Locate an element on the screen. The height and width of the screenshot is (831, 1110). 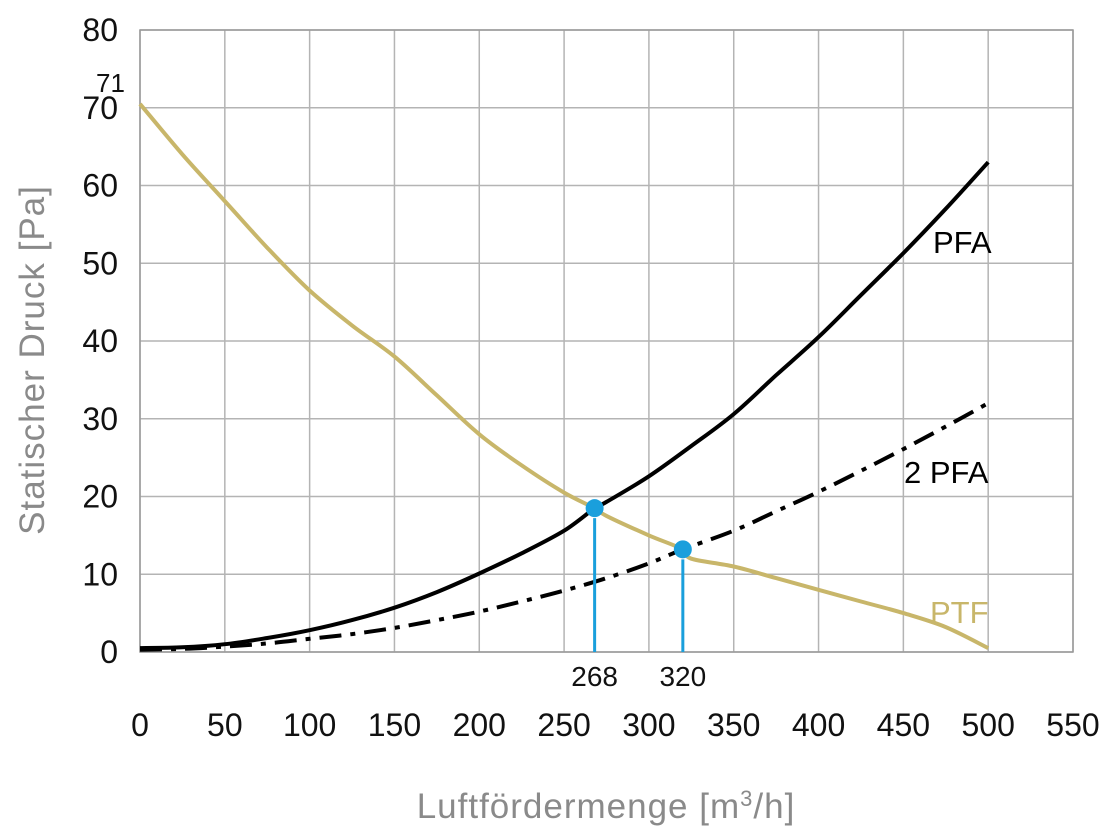
x-axis-title-sup: 3 is located at coordinates (746, 798).